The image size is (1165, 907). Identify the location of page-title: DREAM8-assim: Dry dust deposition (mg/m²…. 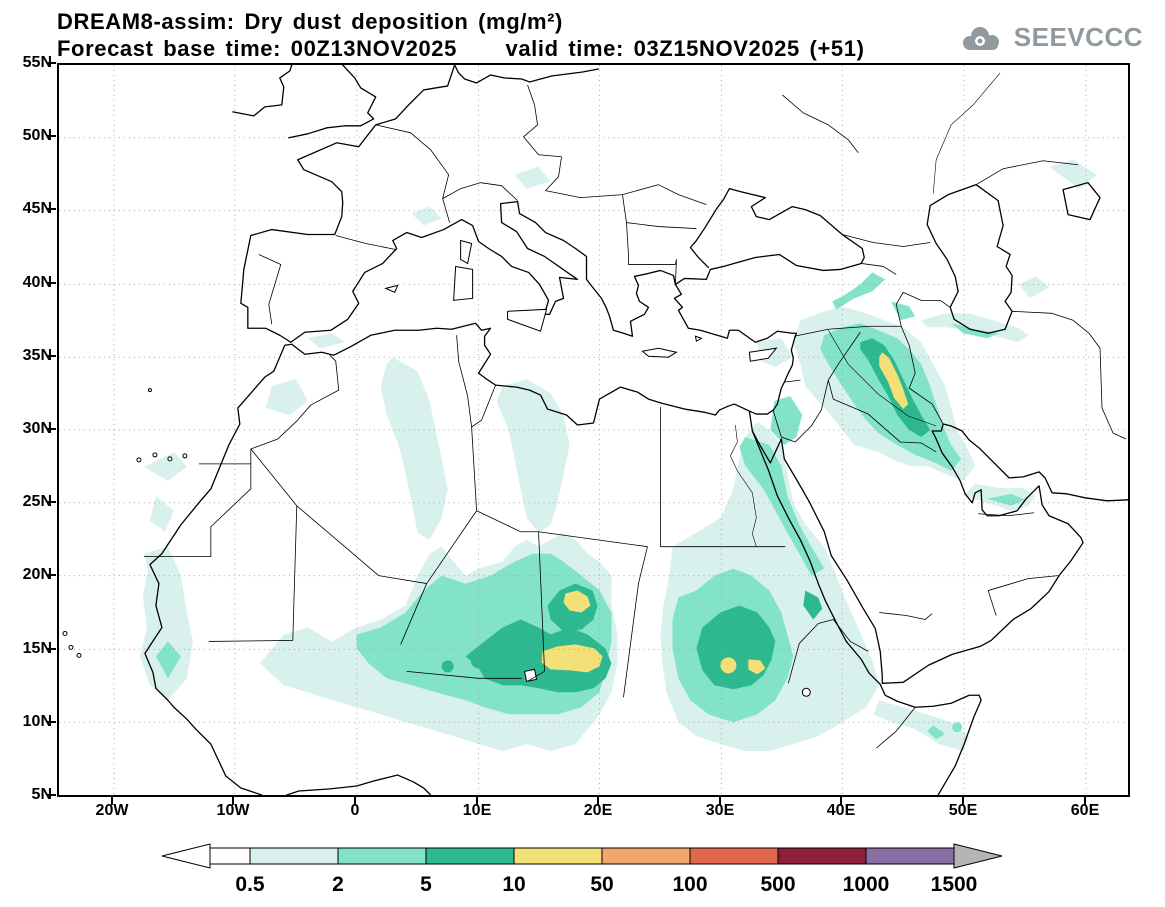
(310, 21).